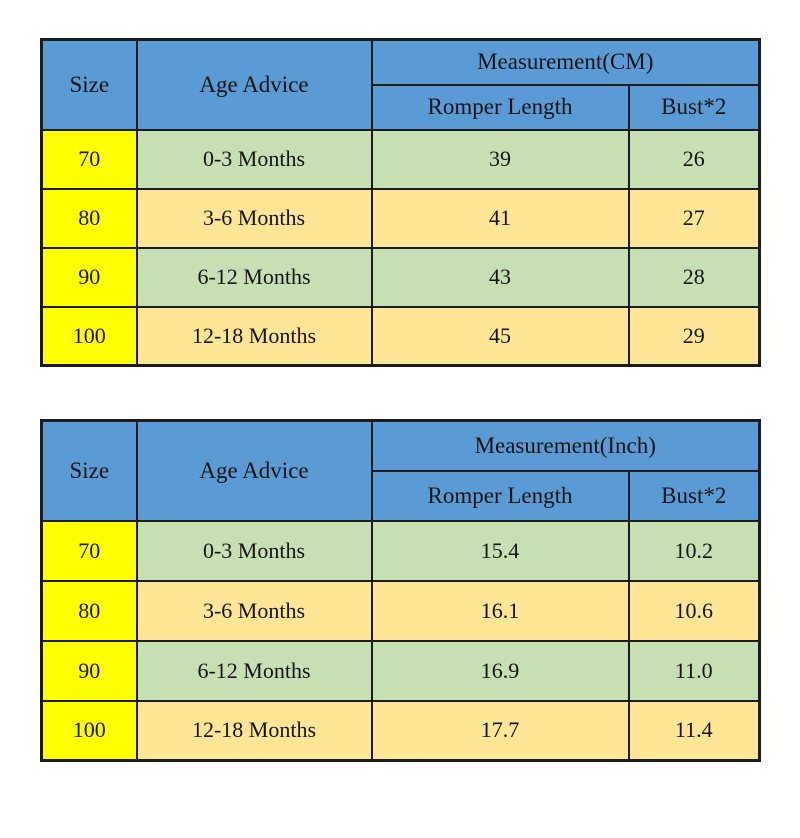 The height and width of the screenshot is (838, 800). I want to click on romper-length-cell: 45, so click(500, 336).